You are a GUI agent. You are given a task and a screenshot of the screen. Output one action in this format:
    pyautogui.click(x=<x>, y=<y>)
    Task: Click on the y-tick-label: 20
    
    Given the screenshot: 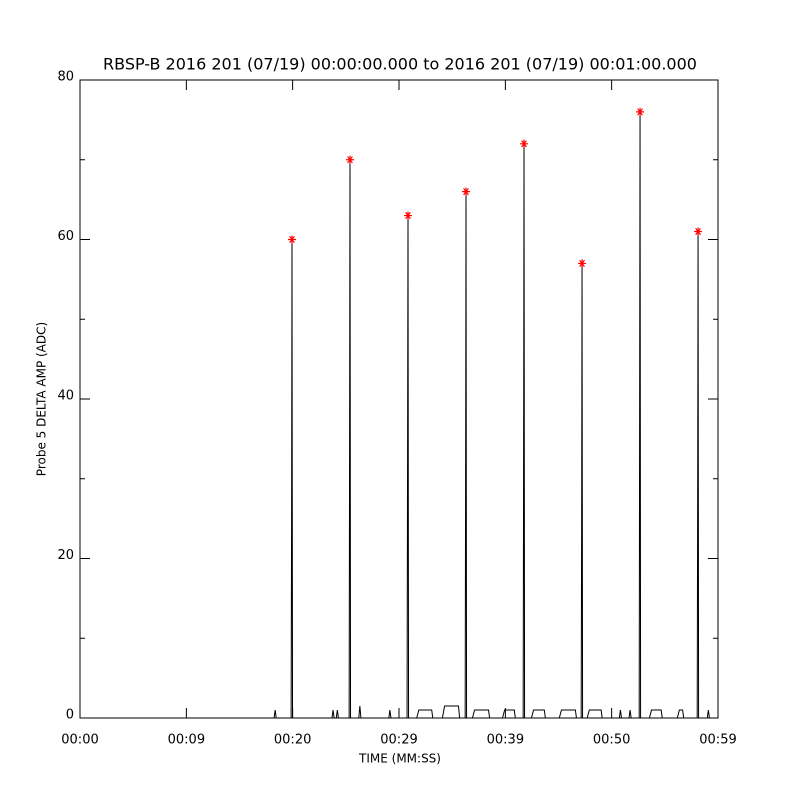 What is the action you would take?
    pyautogui.click(x=65, y=555)
    